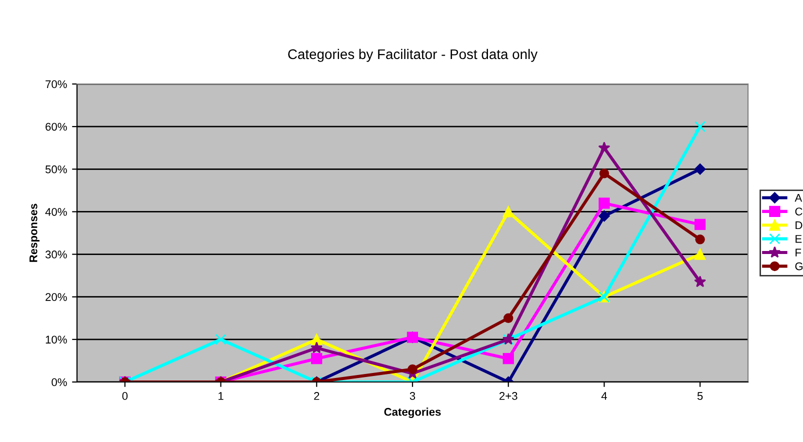 Image resolution: width=803 pixels, height=442 pixels. What do you see at coordinates (799, 225) in the screenshot?
I see `legend-label: D` at bounding box center [799, 225].